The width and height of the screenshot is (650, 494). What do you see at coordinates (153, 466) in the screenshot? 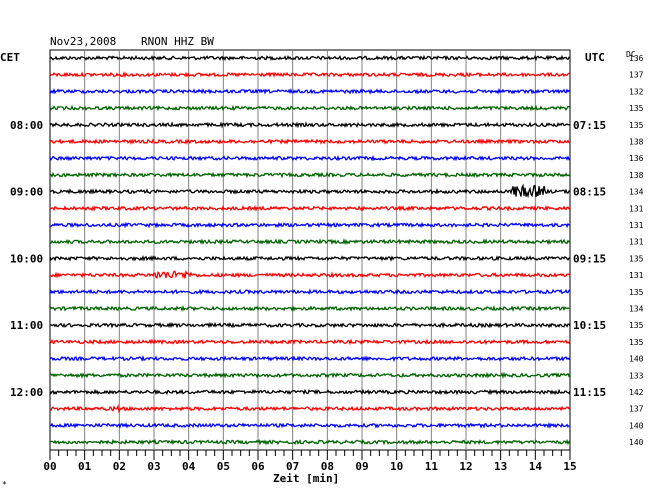
I see `x-tick-label: 03` at bounding box center [153, 466].